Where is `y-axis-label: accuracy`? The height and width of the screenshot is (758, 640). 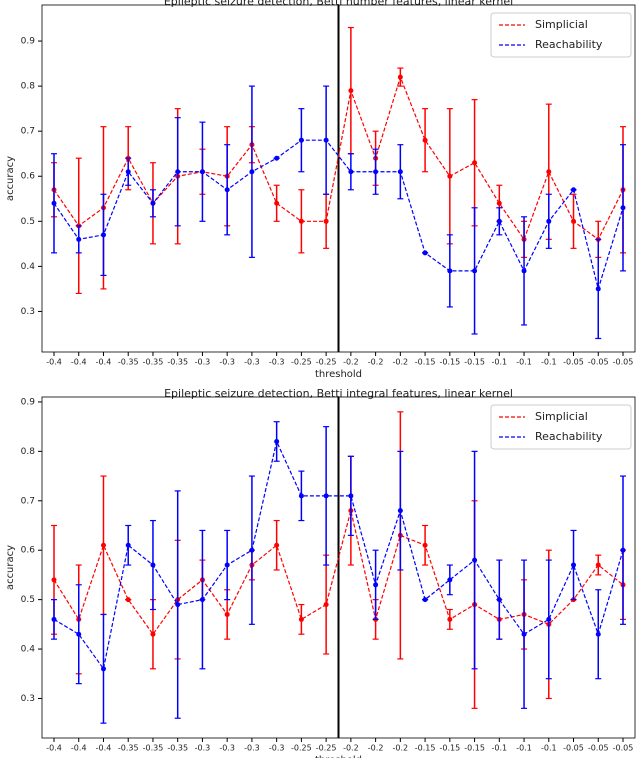 y-axis-label: accuracy is located at coordinates (10, 178).